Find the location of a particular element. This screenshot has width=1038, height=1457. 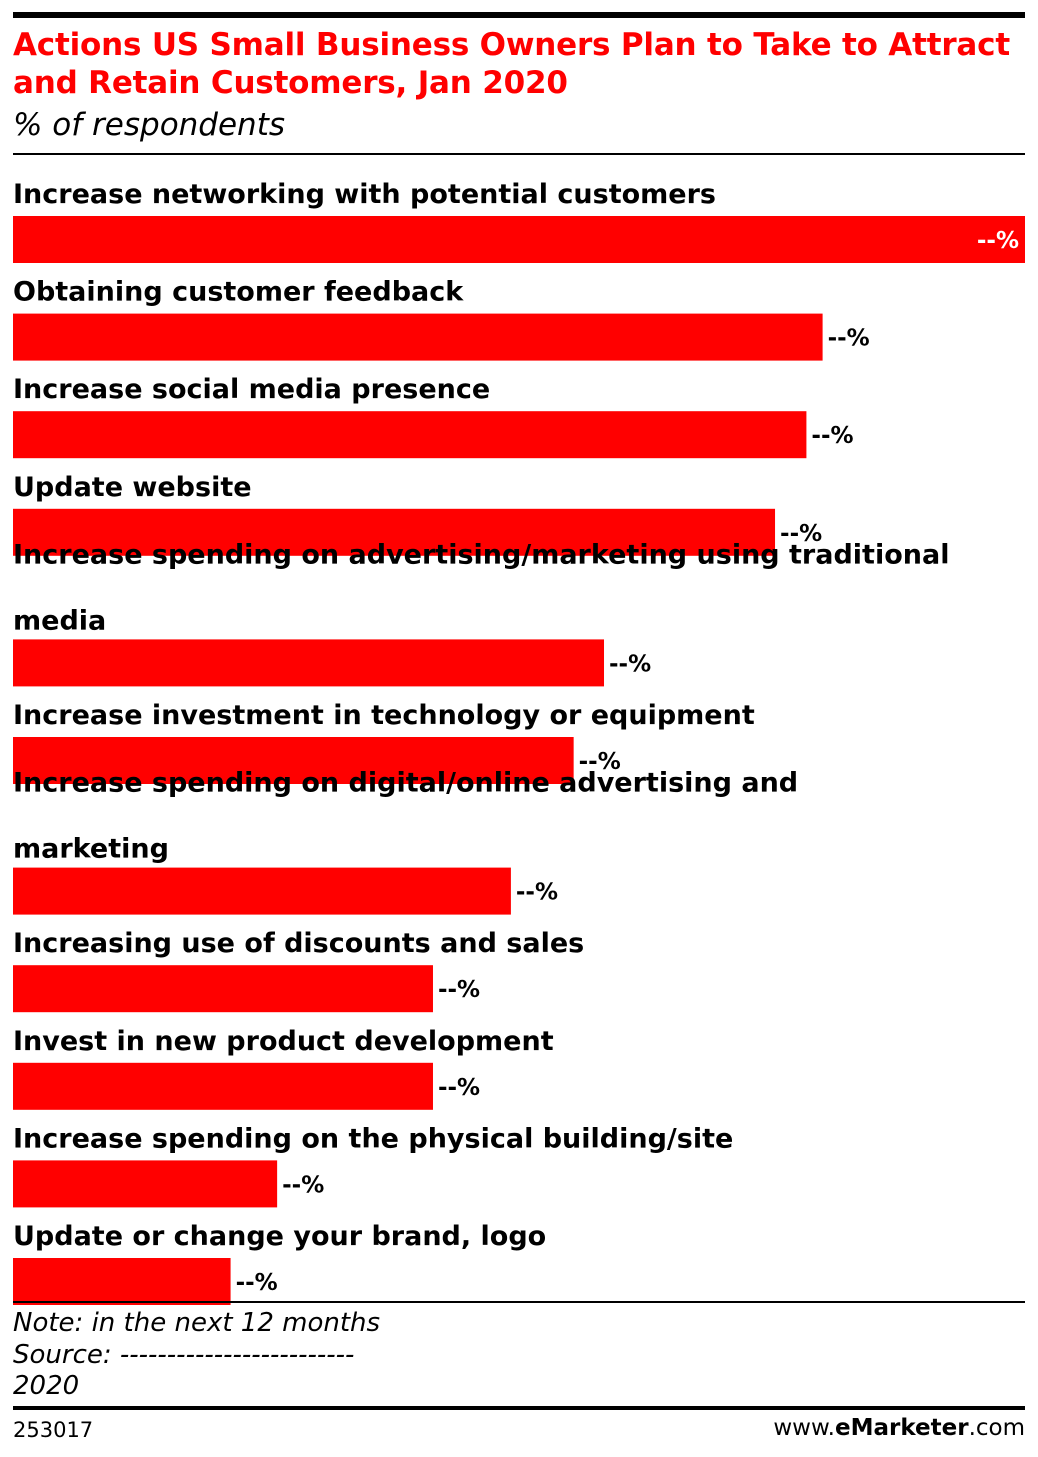

top-rule is located at coordinates (519, 15).